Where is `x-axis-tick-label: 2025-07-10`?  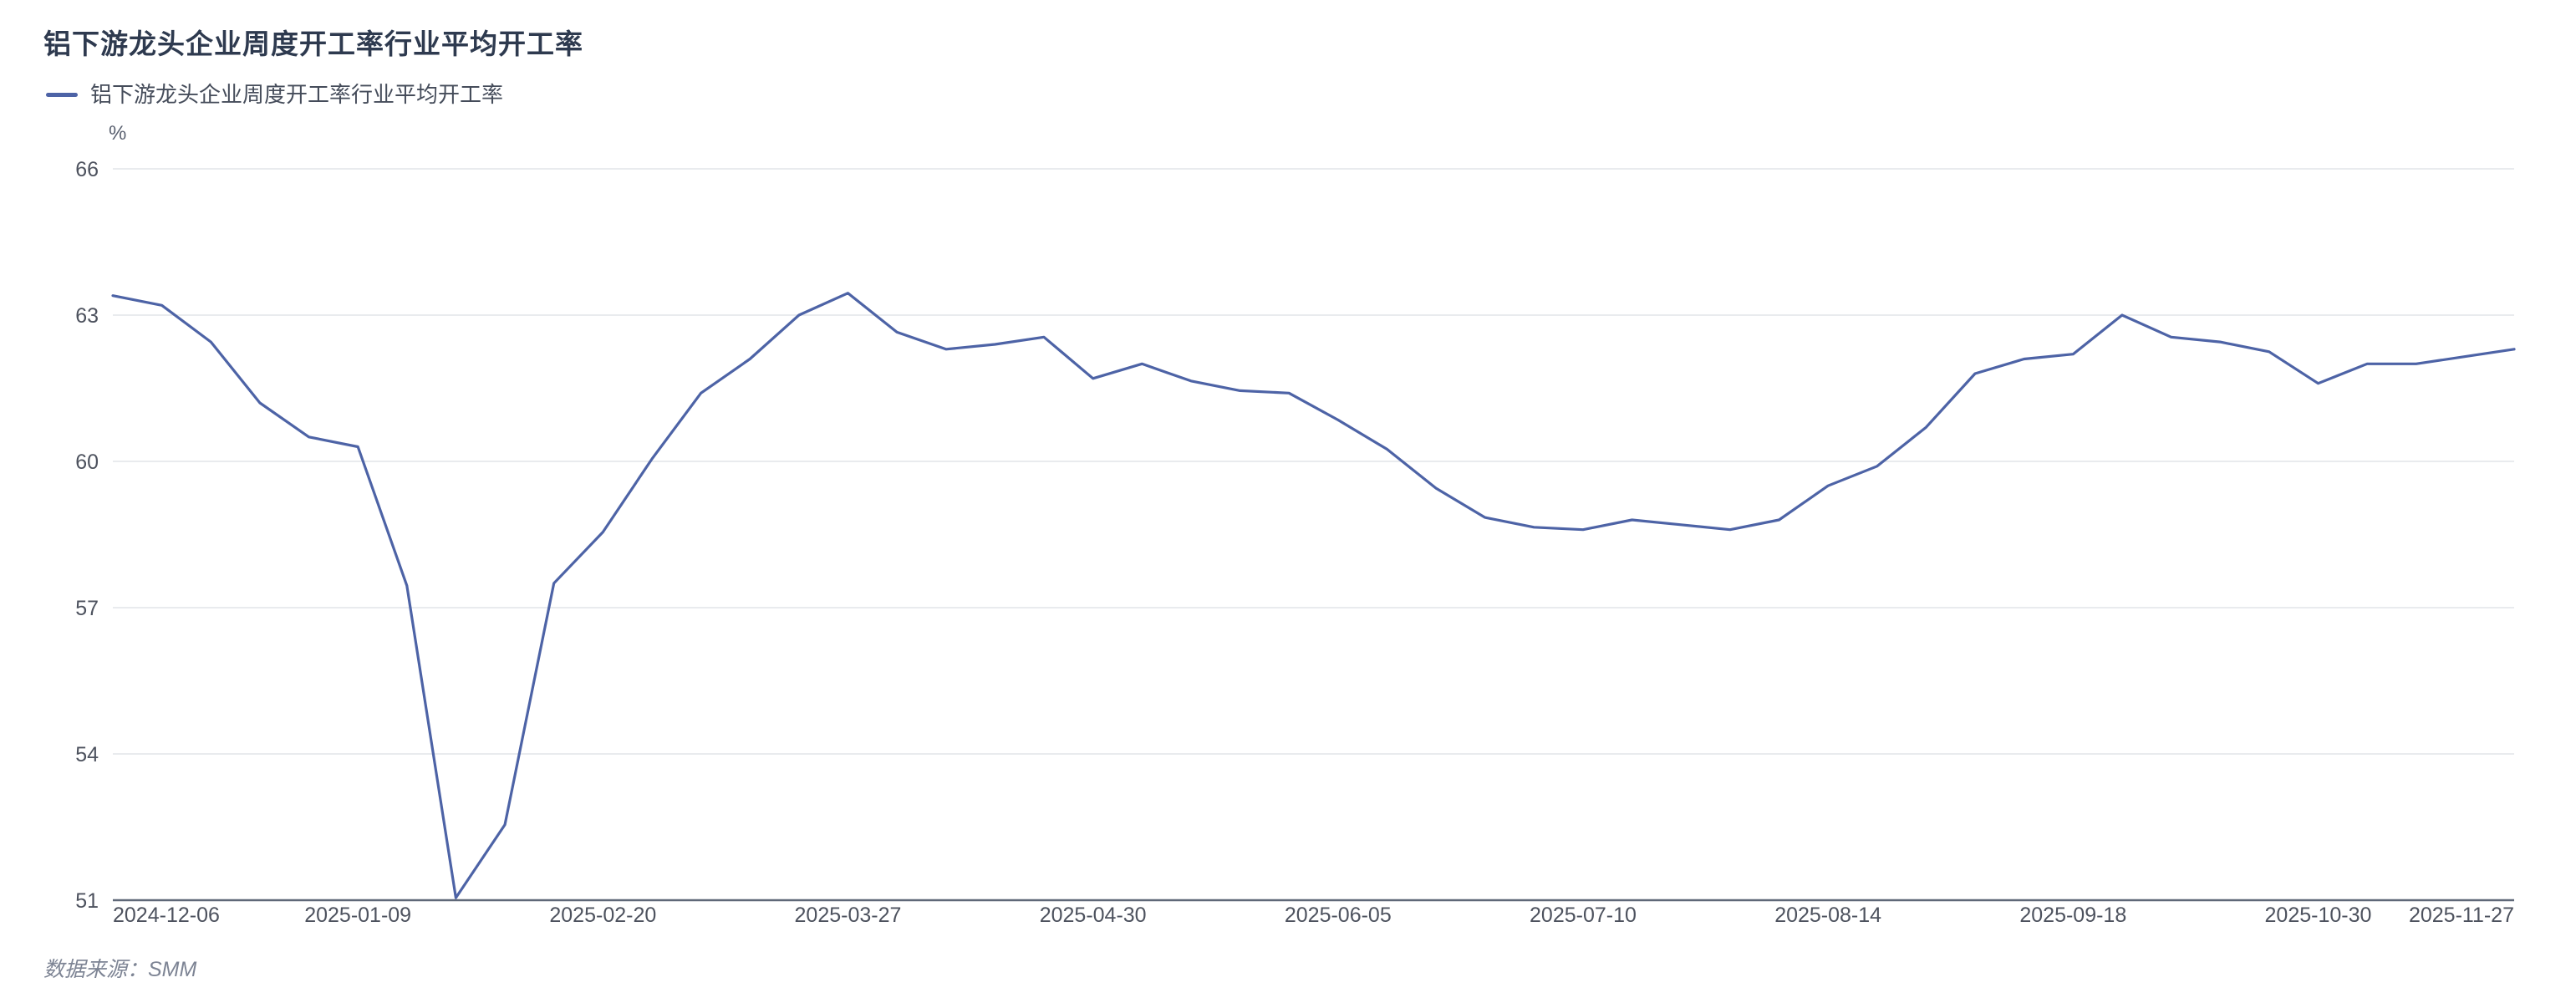 x-axis-tick-label: 2025-07-10 is located at coordinates (1583, 915).